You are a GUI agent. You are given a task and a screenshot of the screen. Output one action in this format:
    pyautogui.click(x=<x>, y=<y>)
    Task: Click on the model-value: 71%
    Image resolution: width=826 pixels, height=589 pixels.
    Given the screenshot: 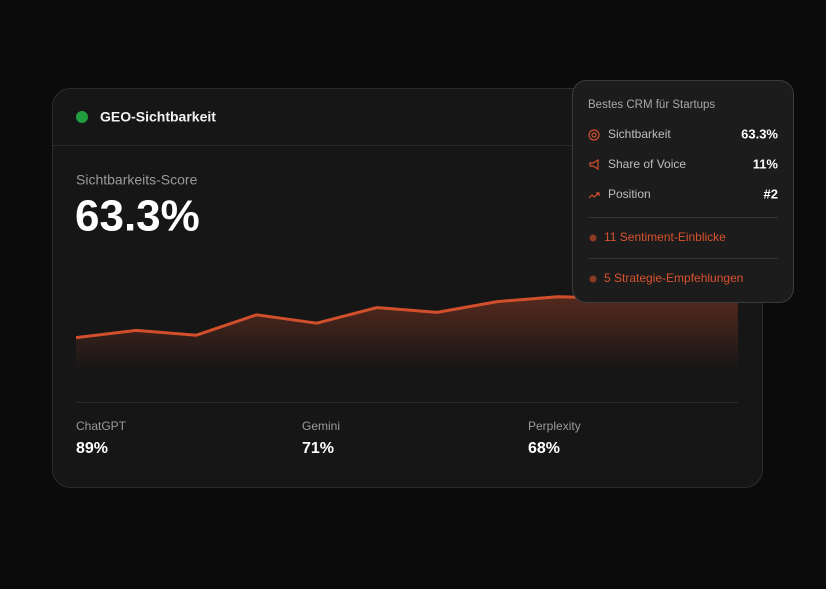 What is the action you would take?
    pyautogui.click(x=318, y=448)
    